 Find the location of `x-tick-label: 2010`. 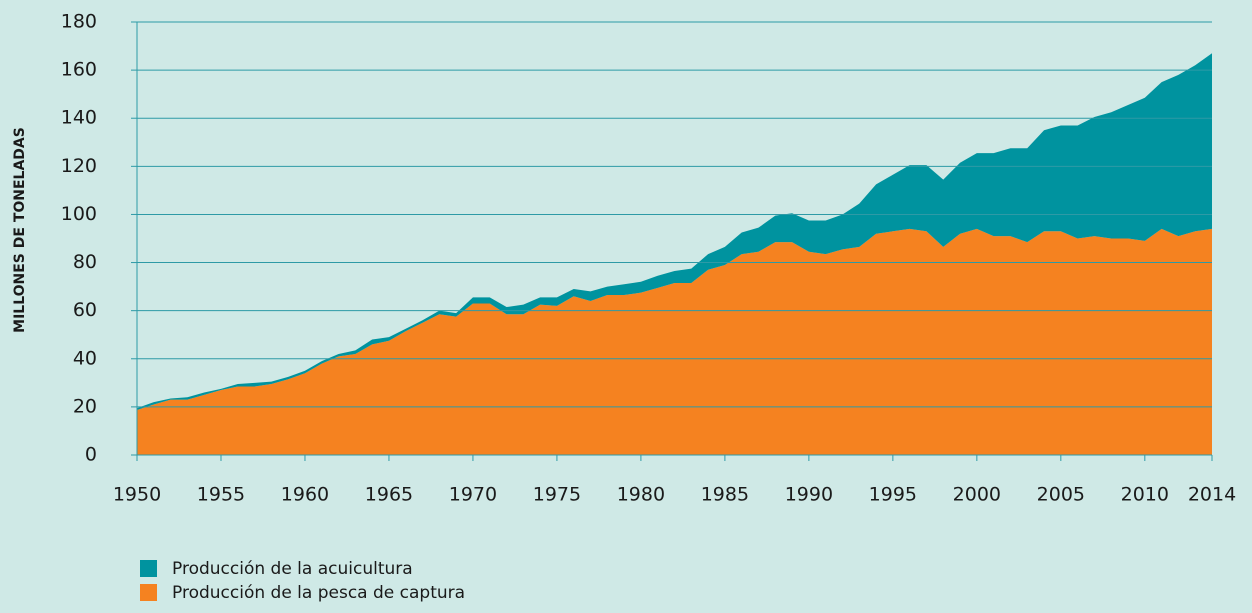

x-tick-label: 2010 is located at coordinates (1145, 495).